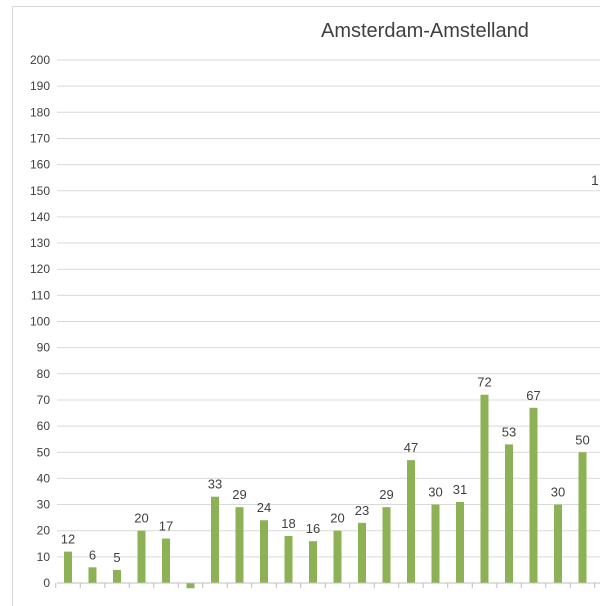 The width and height of the screenshot is (600, 606). Describe the element at coordinates (40, 269) in the screenshot. I see `y-tick-label: 120` at that location.